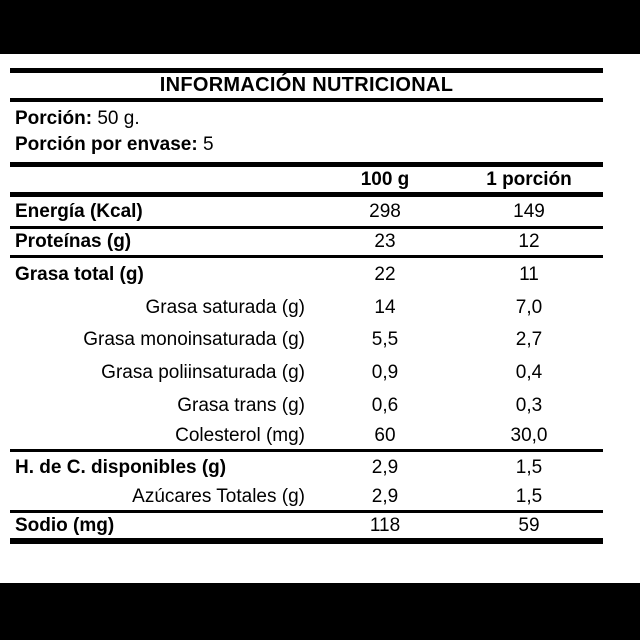  What do you see at coordinates (225, 307) in the screenshot?
I see `row-label: Grasa saturada (g)` at bounding box center [225, 307].